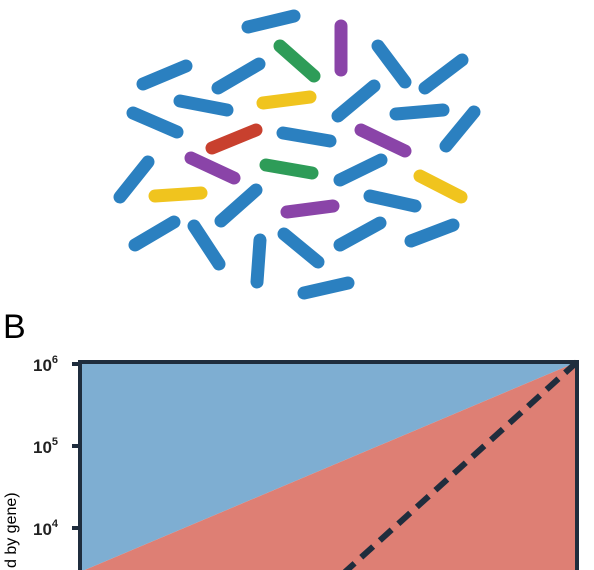 The image size is (594, 570). What do you see at coordinates (11, 530) in the screenshot?
I see `y-axis-label: d by gene)` at bounding box center [11, 530].